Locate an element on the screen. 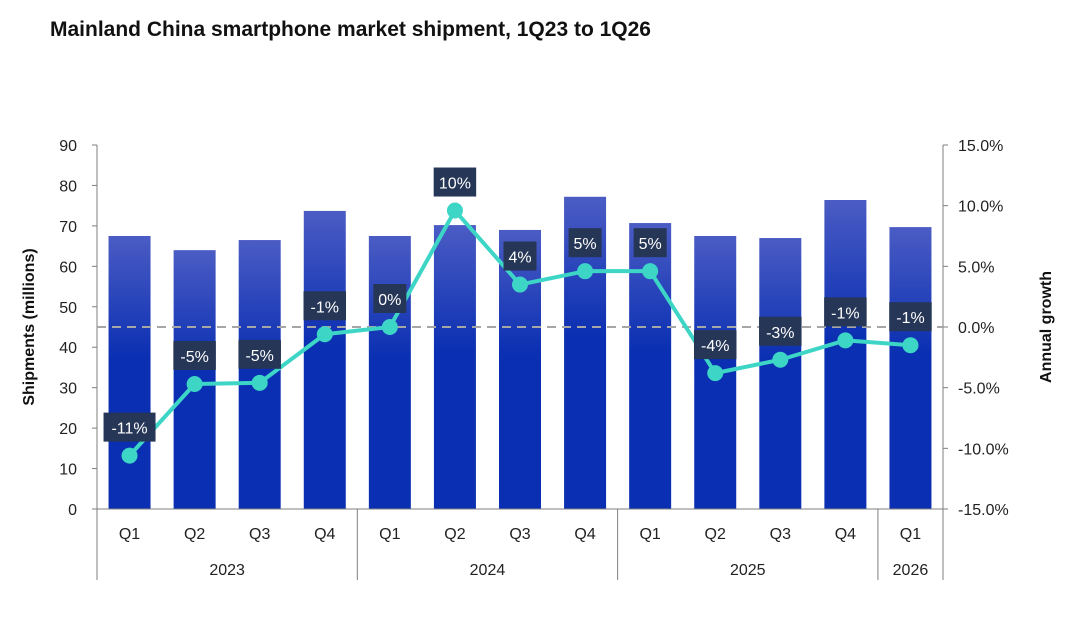 This screenshot has width=1080, height=621. data-label: 4% is located at coordinates (519, 258).